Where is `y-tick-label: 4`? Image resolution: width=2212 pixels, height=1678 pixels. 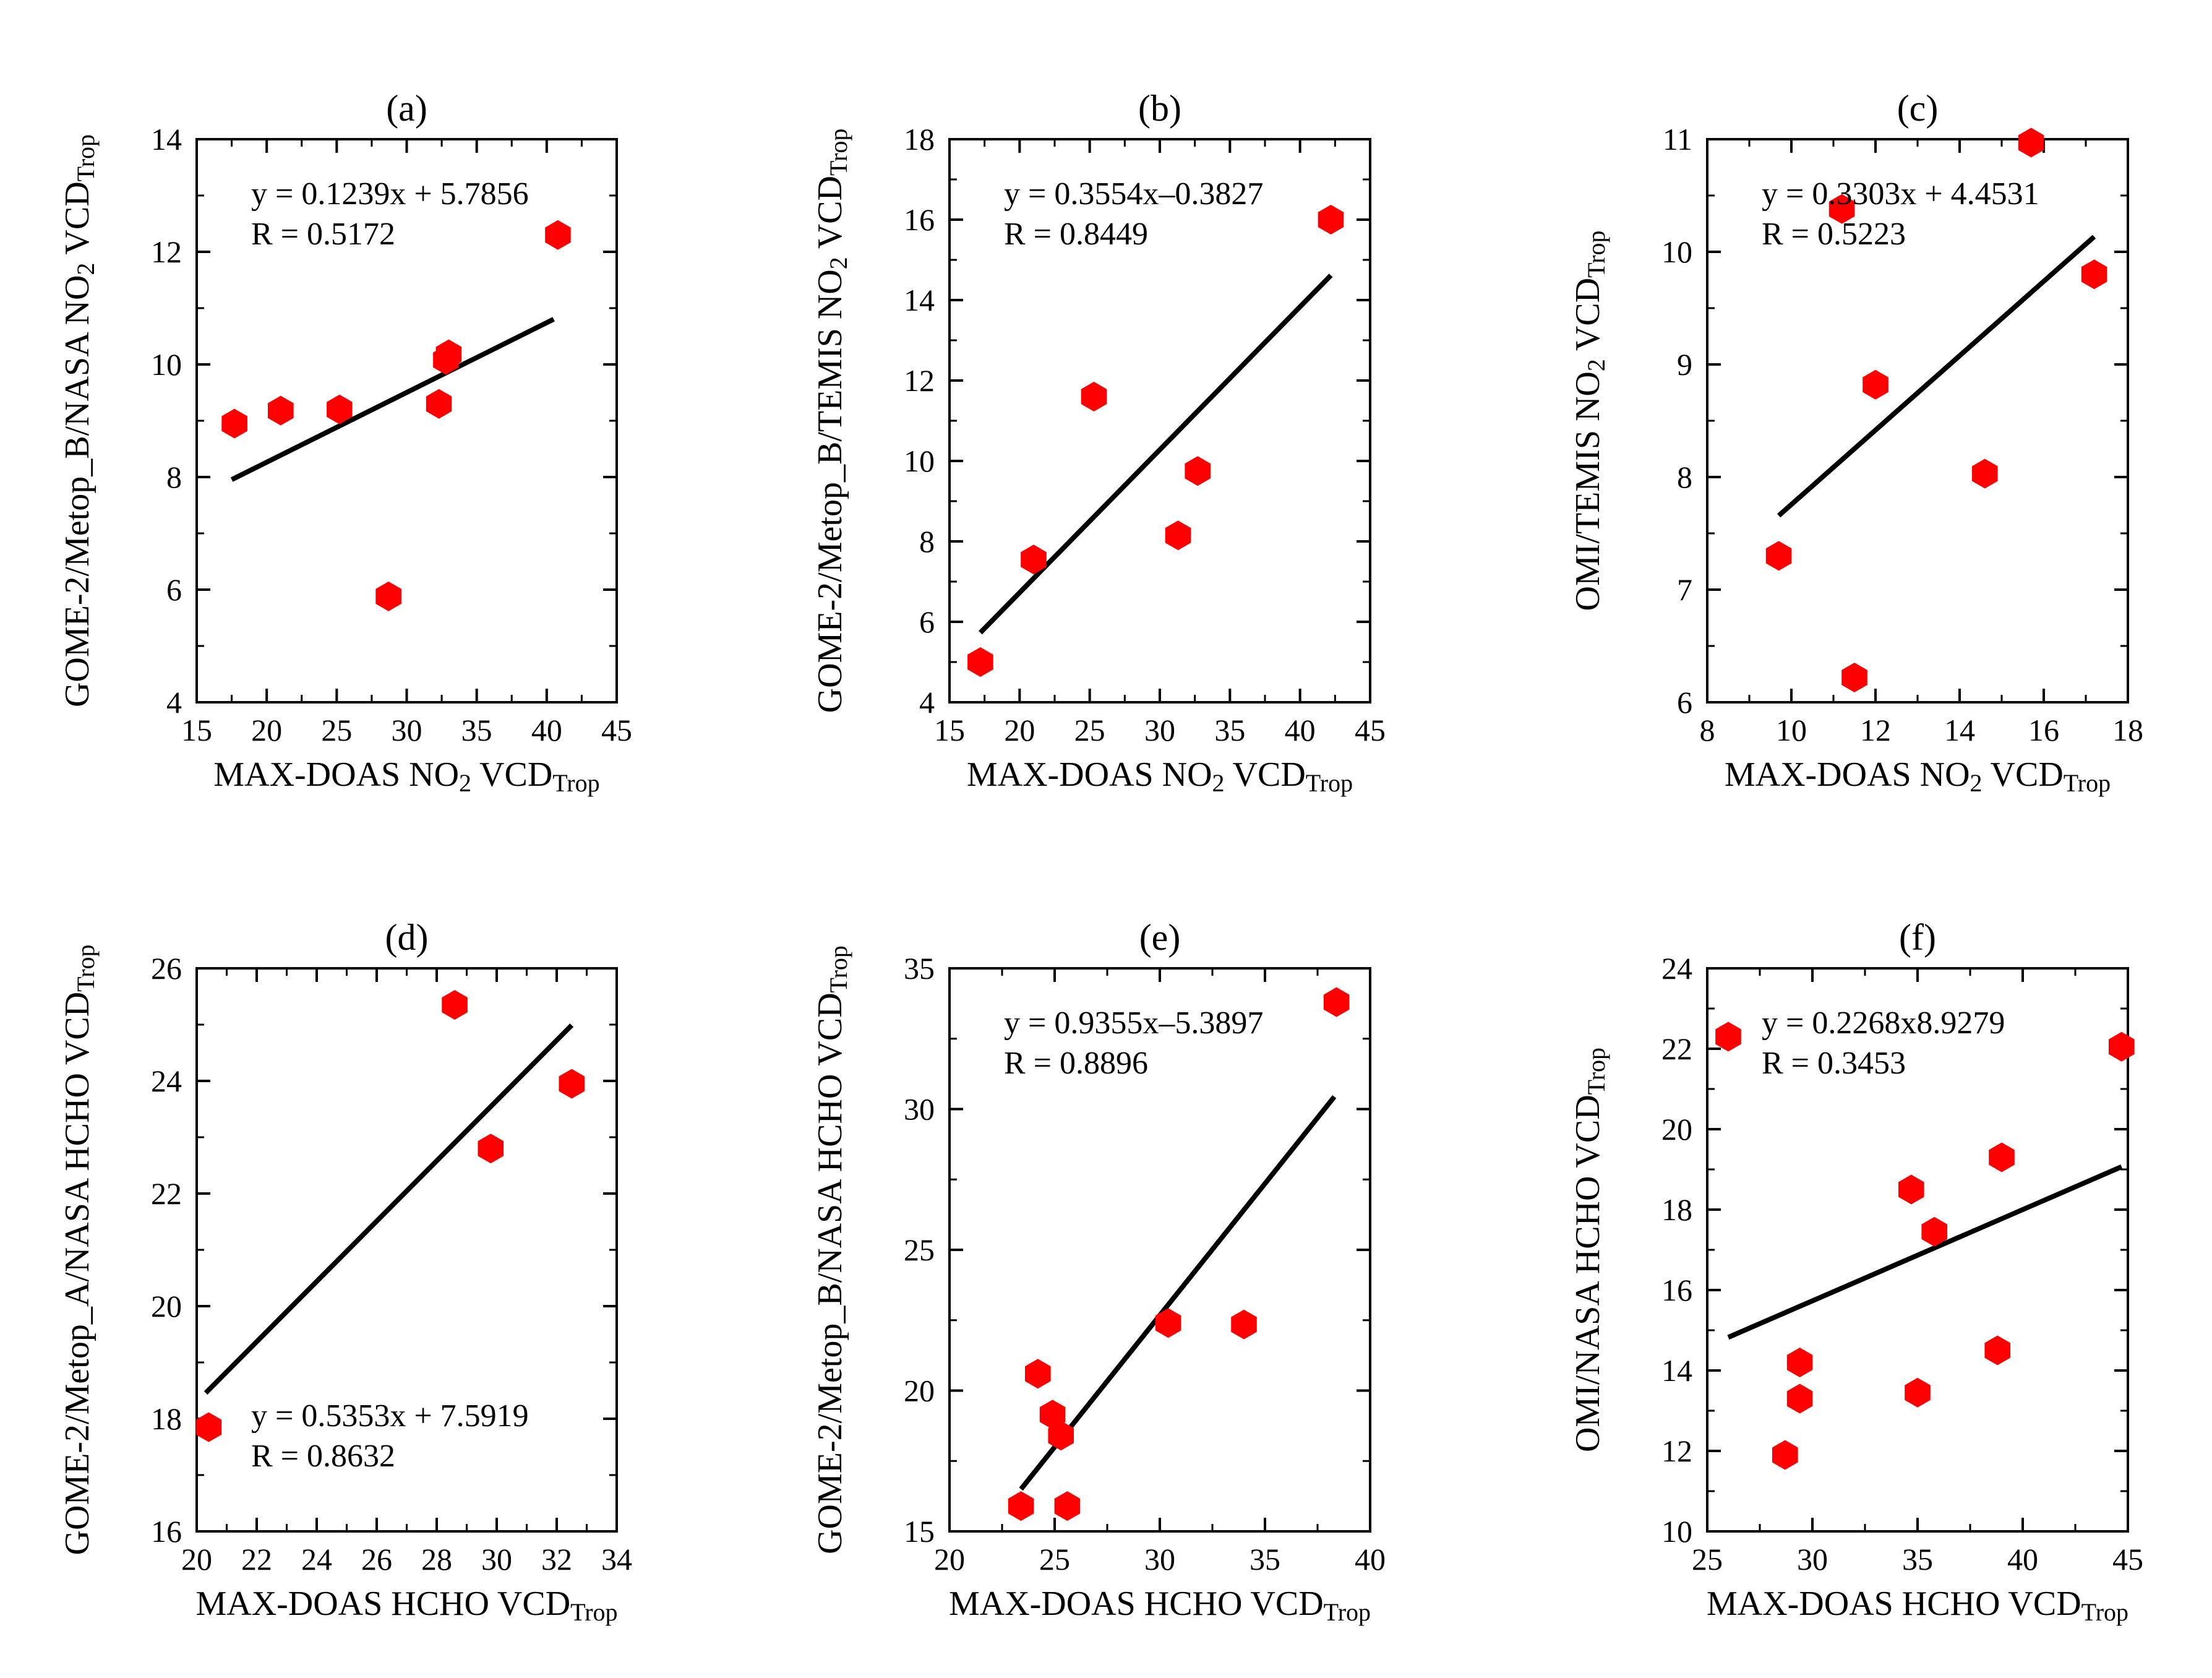 y-tick-label: 4 is located at coordinates (927, 702).